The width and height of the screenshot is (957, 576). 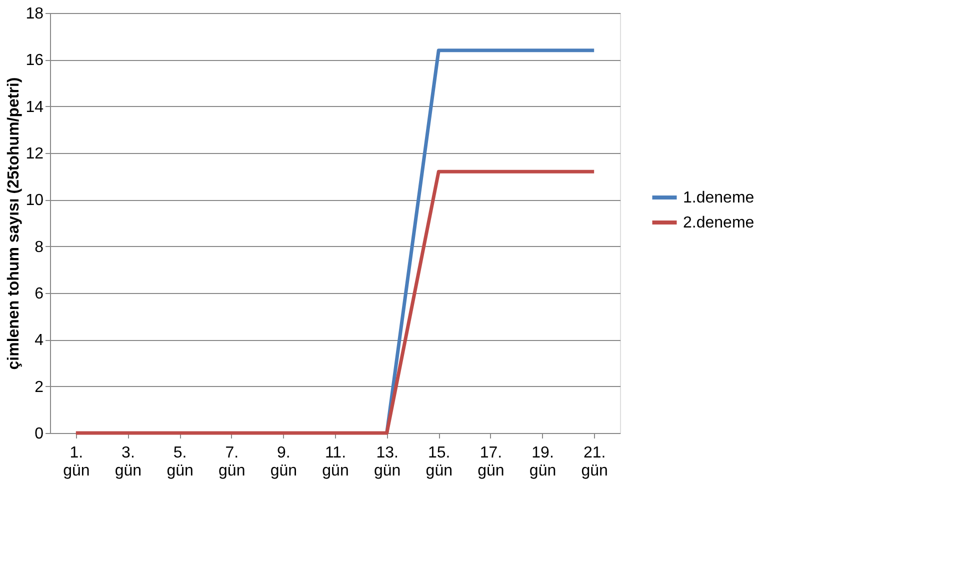 I want to click on x-tick-label: 19. gün, so click(x=542, y=462).